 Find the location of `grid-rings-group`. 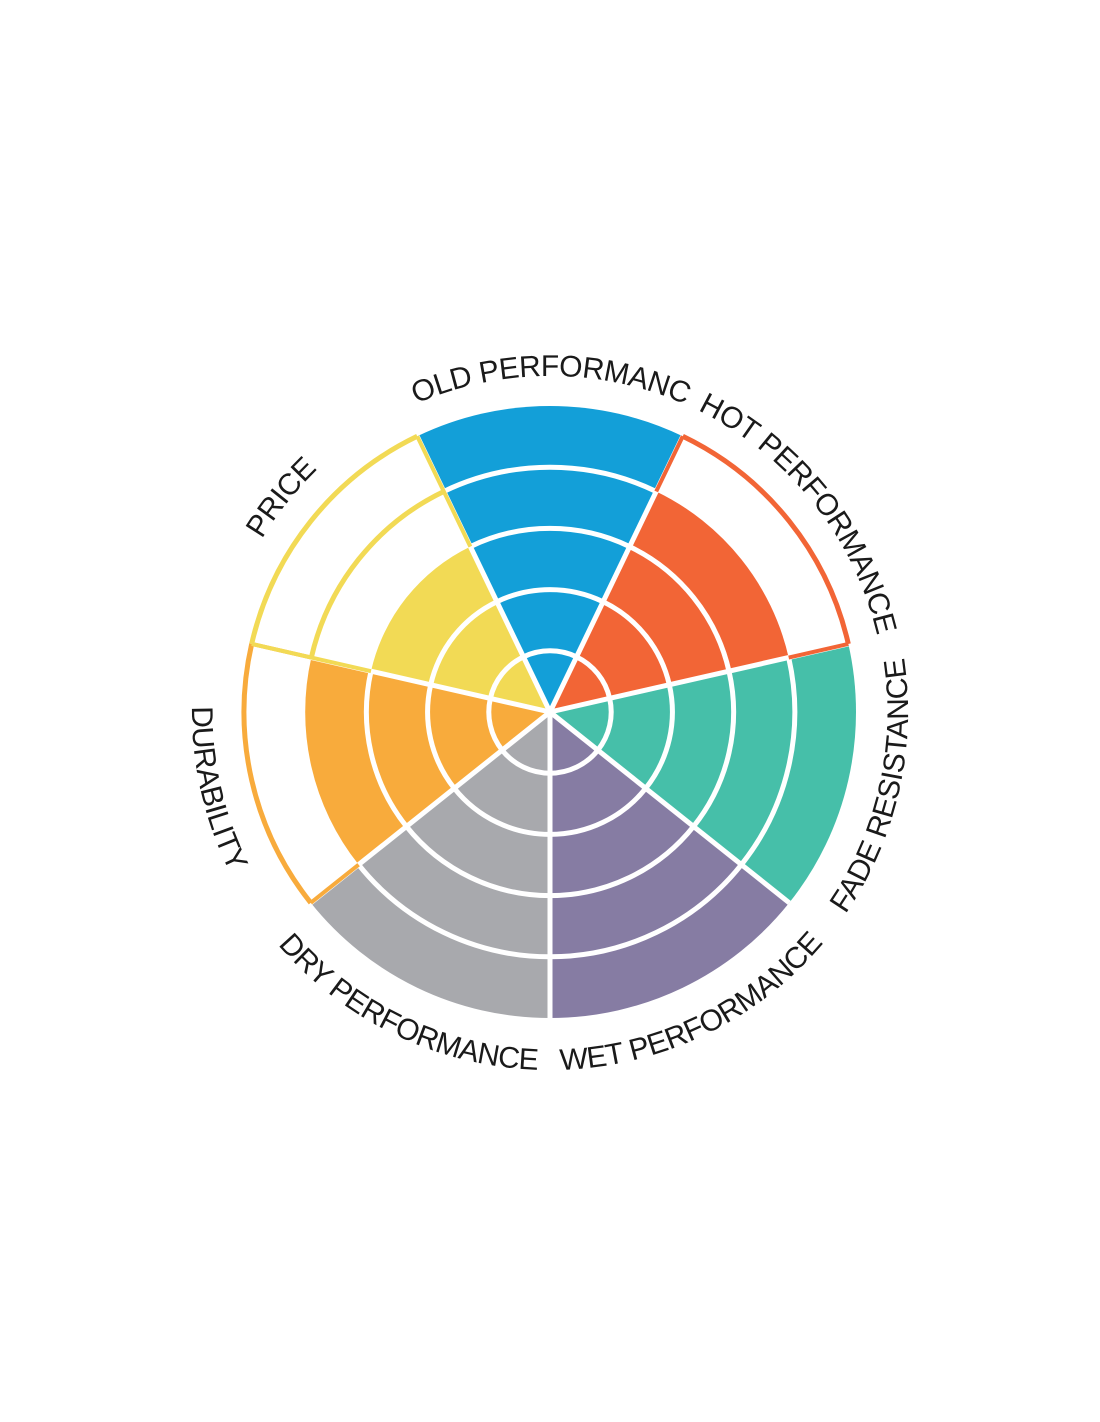

grid-rings-group is located at coordinates (577, 712).